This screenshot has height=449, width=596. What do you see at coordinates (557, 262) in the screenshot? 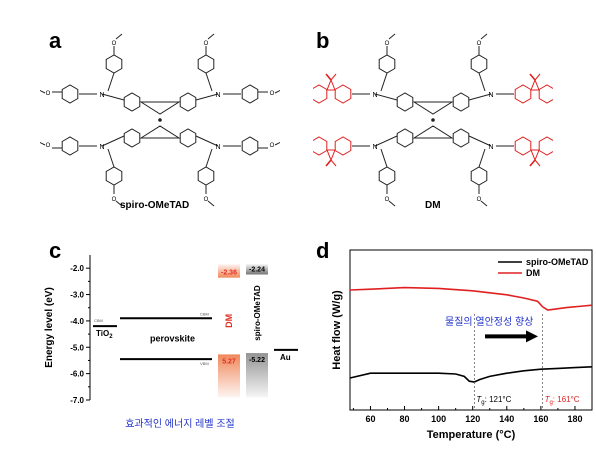
I see `legend-label-spiro-ometad: spiro-OMeTAD` at bounding box center [557, 262].